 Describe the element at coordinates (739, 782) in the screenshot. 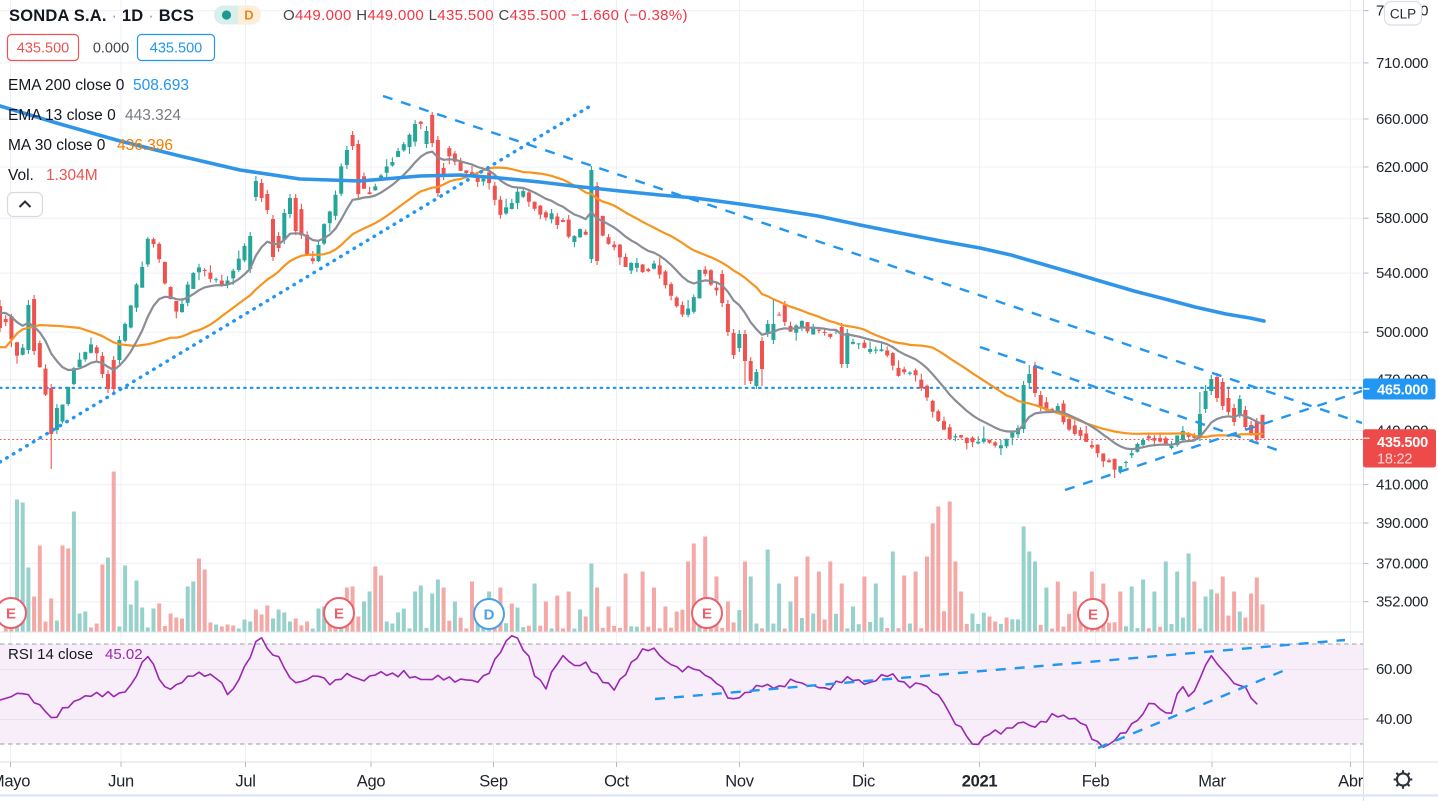

I see `svg-text: Nov` at that location.